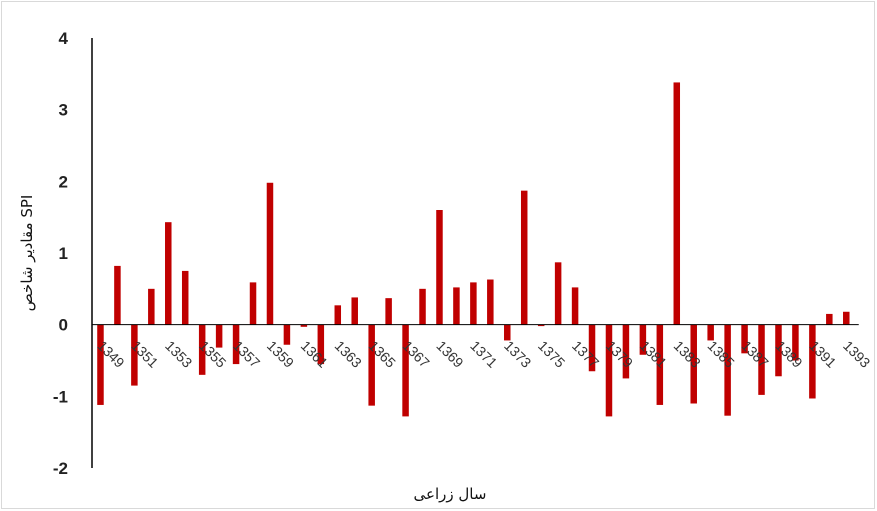 The width and height of the screenshot is (877, 511). I want to click on x-tick-label: 1369, so click(449, 353).